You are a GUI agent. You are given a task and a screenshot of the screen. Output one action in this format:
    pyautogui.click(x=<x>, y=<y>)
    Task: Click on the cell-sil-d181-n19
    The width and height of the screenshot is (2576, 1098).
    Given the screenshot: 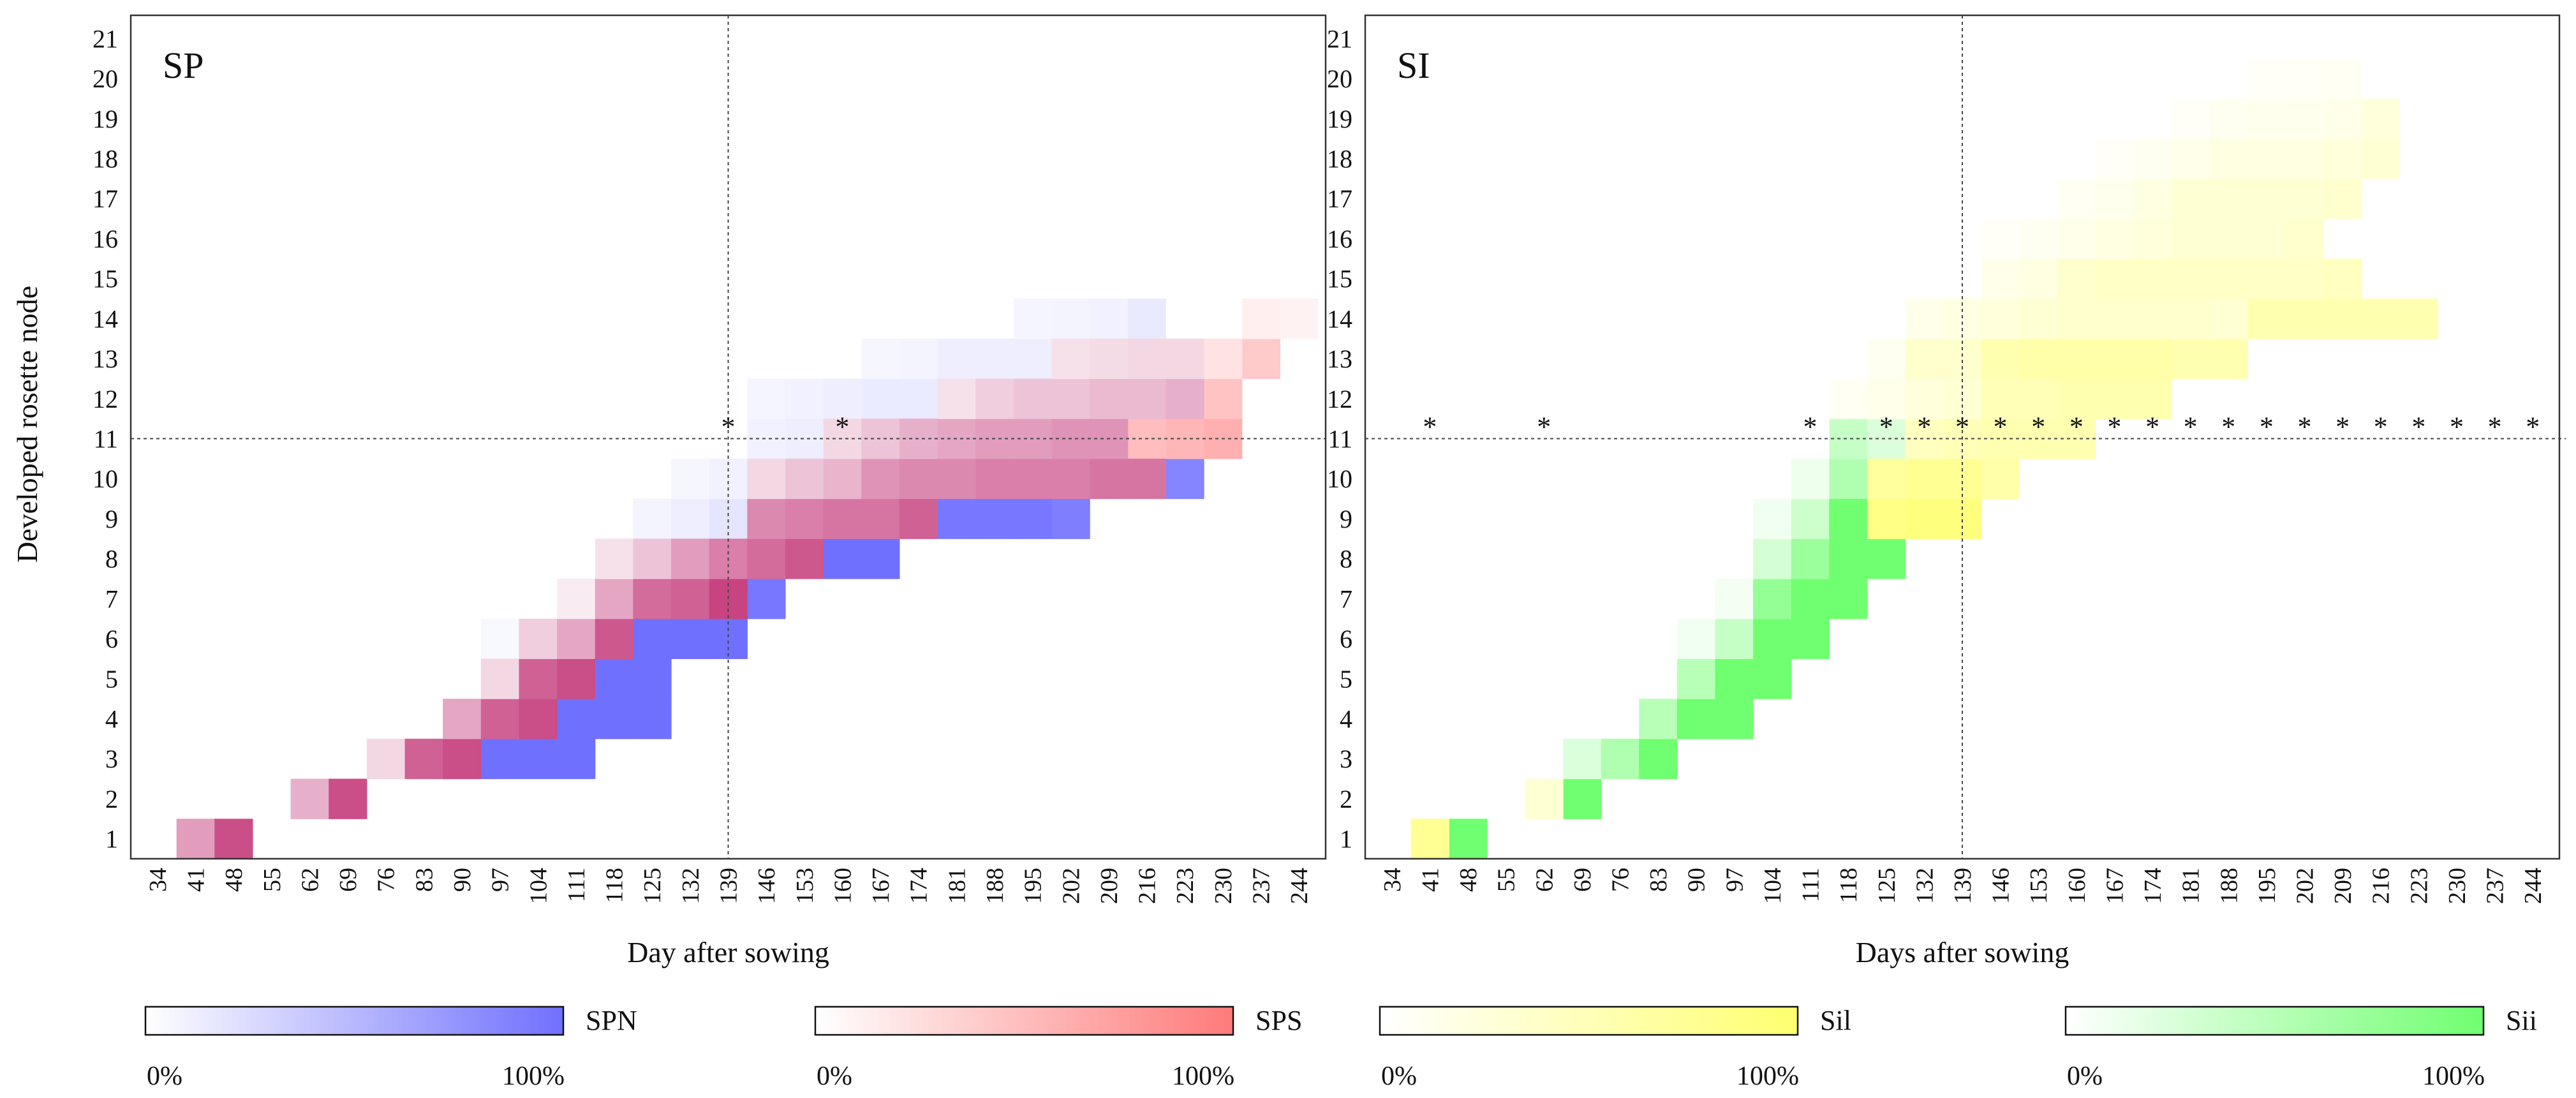 What is the action you would take?
    pyautogui.click(x=2190, y=118)
    